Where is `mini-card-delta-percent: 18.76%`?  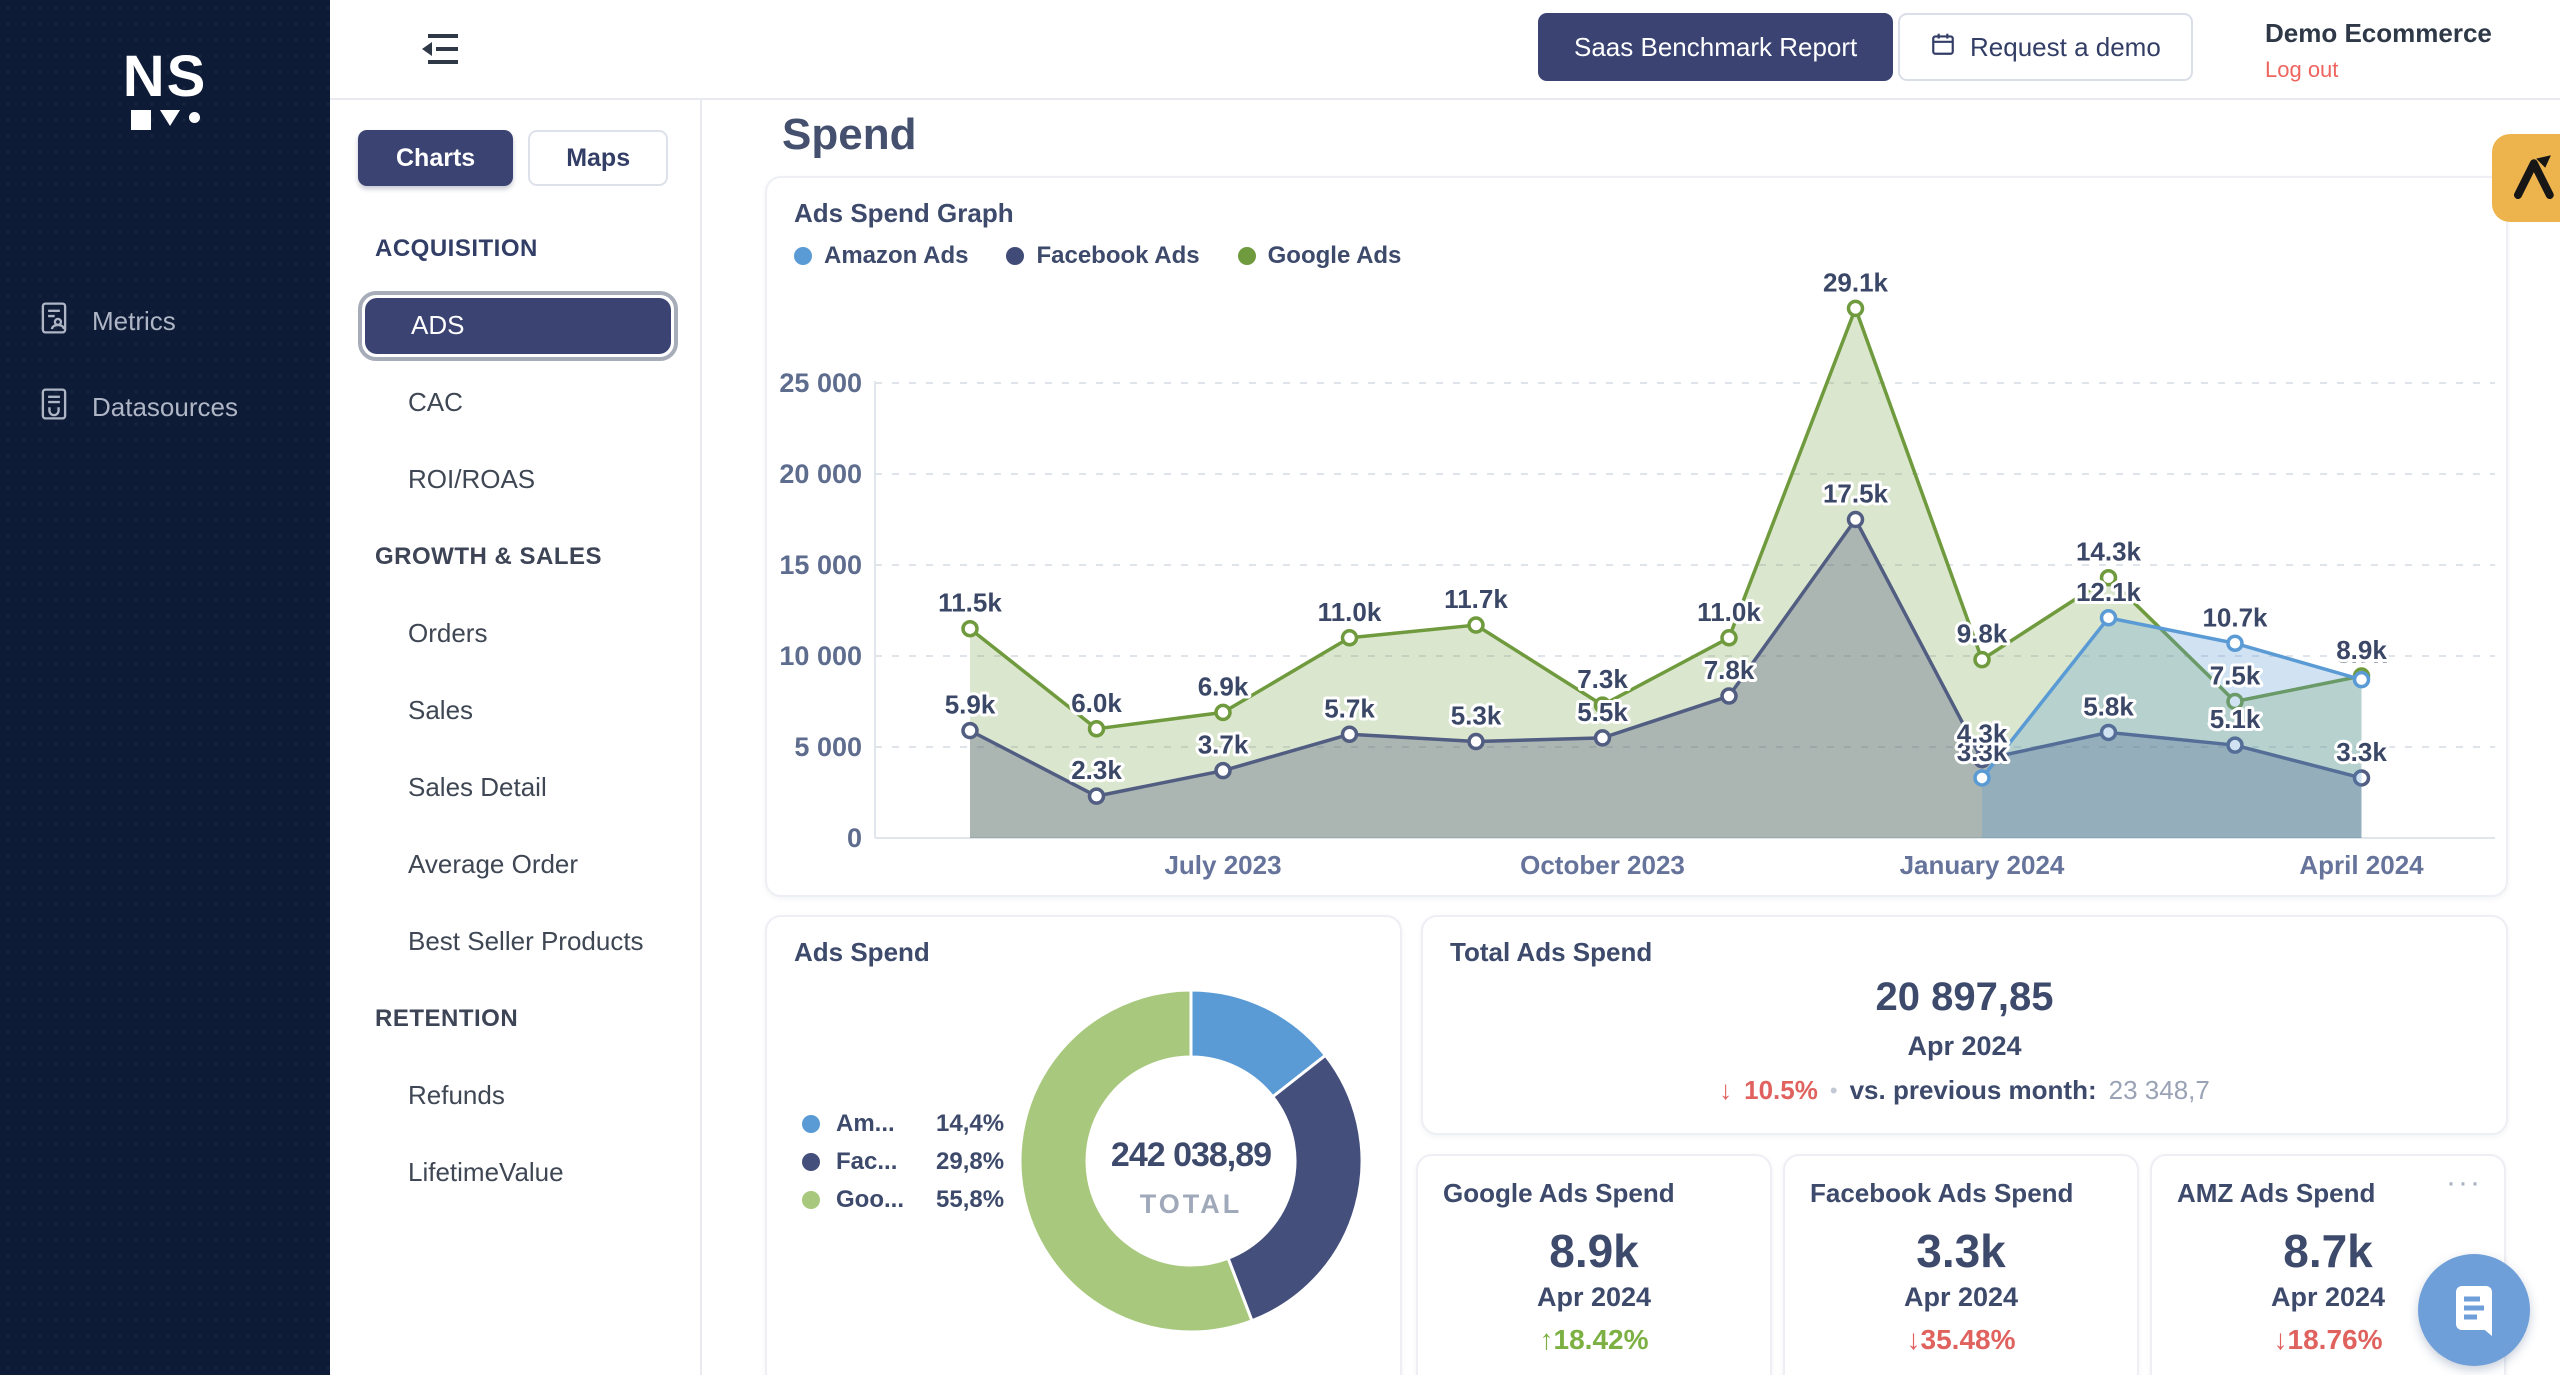 mini-card-delta-percent: 18.76% is located at coordinates (2335, 1339).